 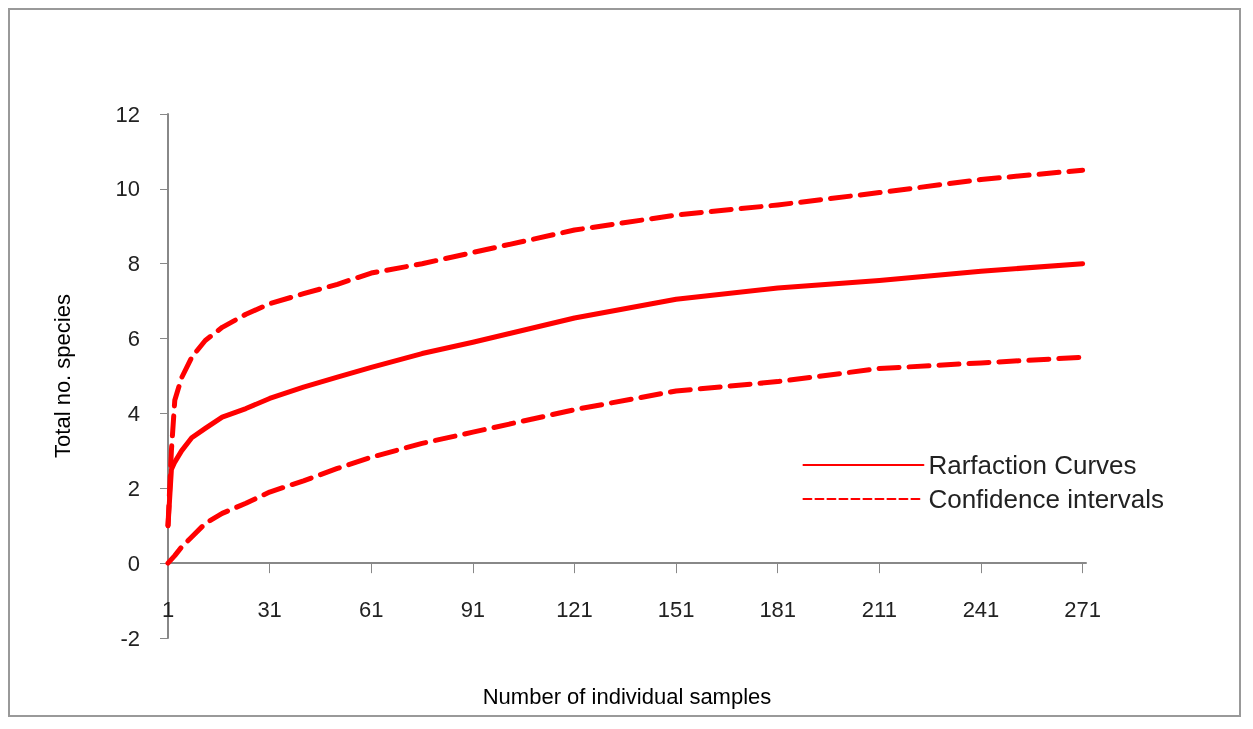 I want to click on x-tick-label: 61, so click(x=371, y=609).